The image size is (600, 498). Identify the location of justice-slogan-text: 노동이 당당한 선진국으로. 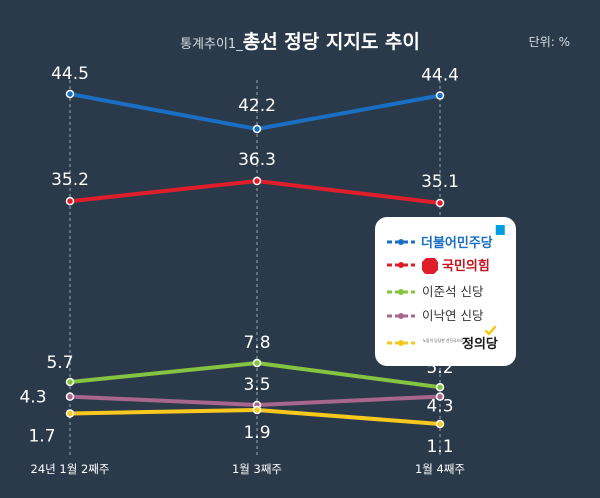
(443, 340).